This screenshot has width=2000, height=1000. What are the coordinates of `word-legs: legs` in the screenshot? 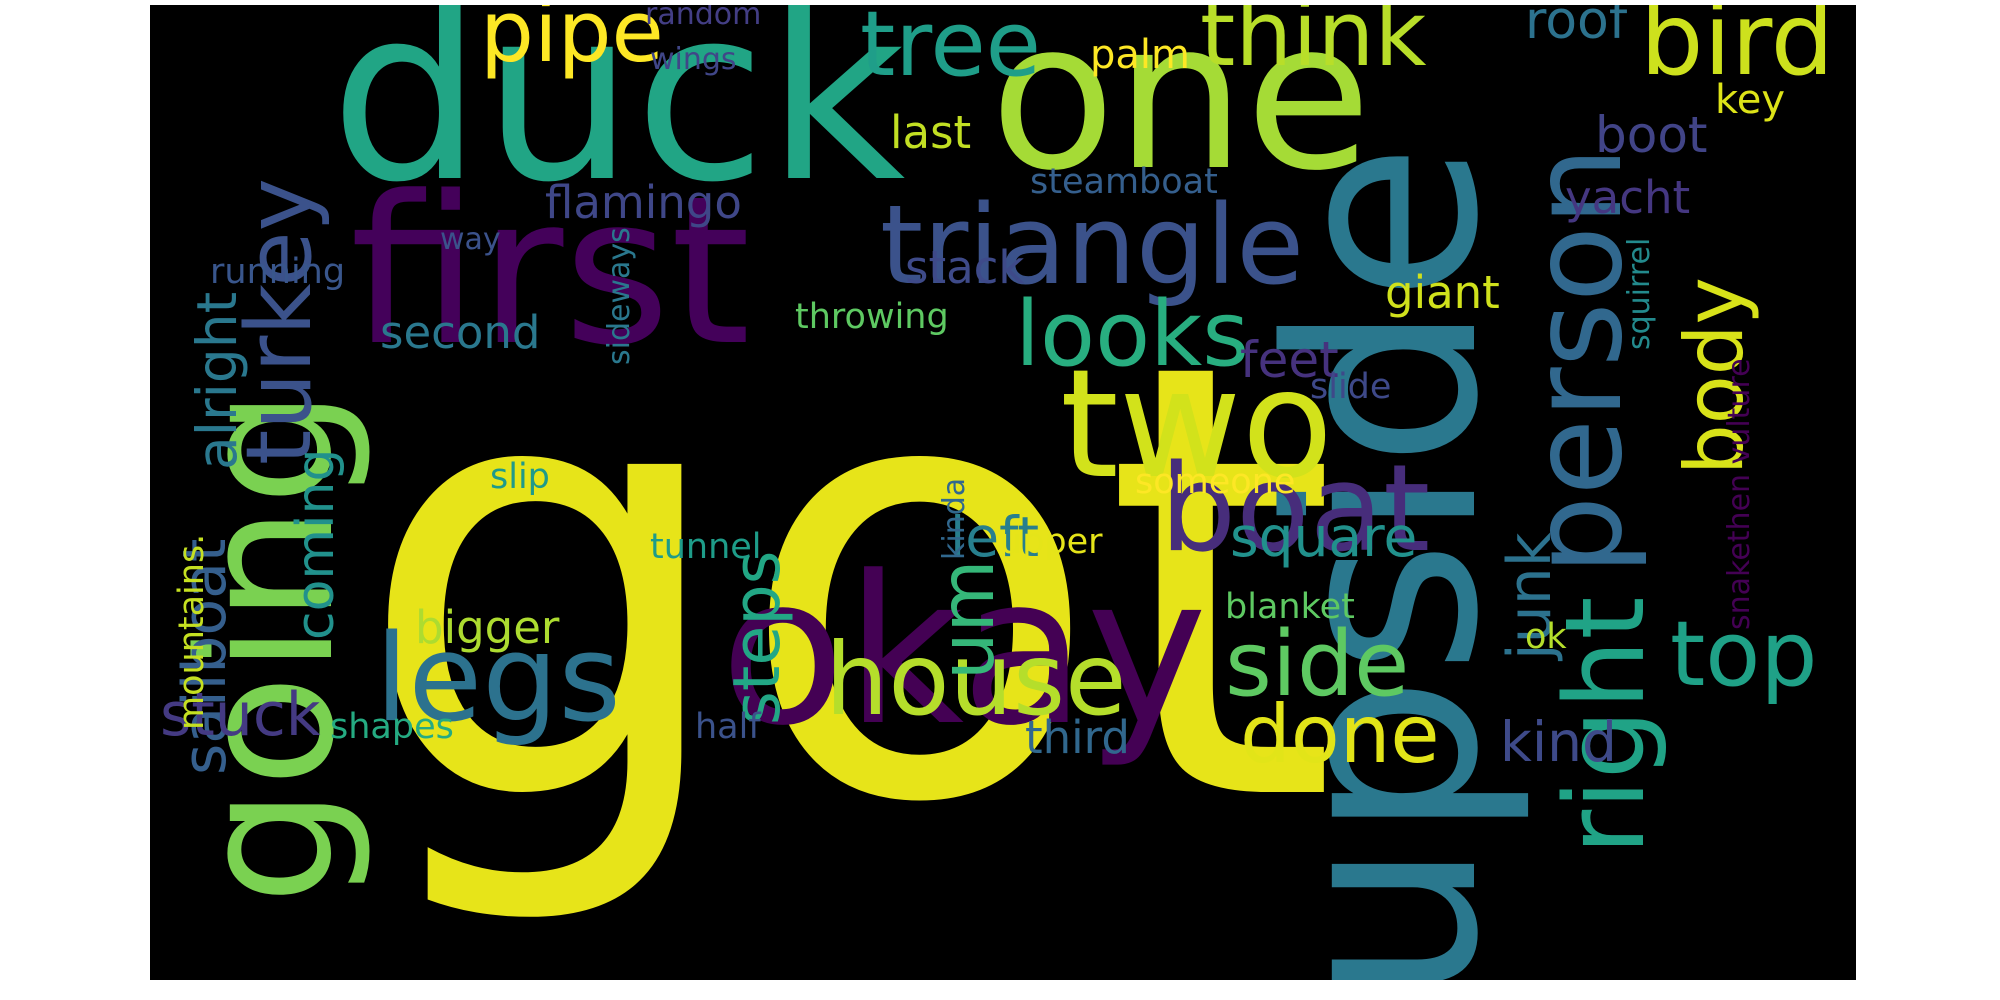 It's located at (498, 679).